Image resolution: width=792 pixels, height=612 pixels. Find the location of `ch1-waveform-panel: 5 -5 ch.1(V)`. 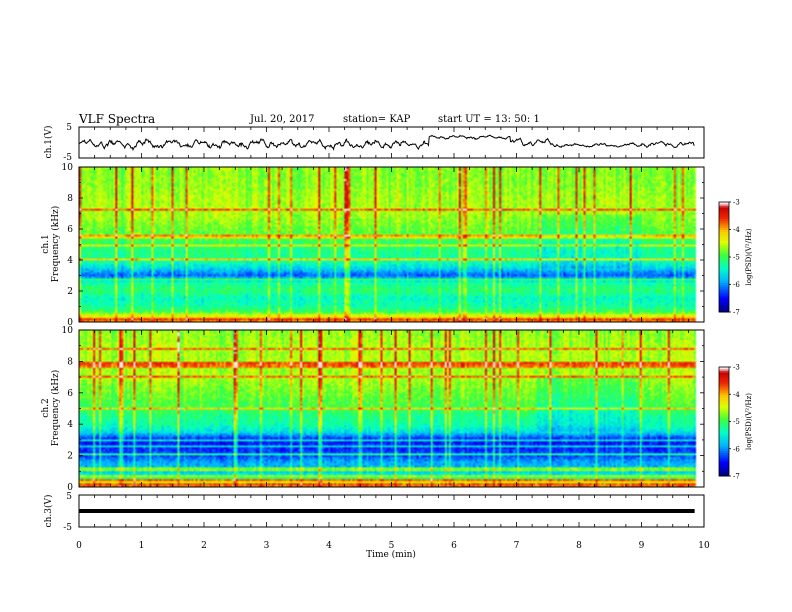

ch1-waveform-panel: 5 -5 ch.1(V) is located at coordinates (374, 143).